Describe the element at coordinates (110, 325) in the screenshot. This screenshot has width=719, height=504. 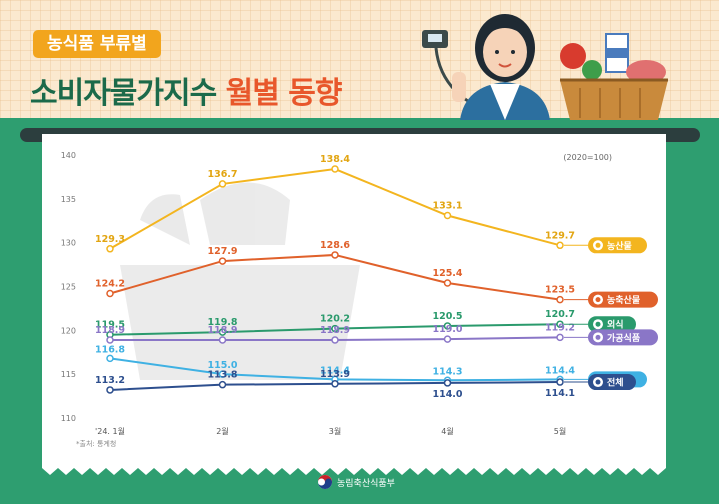
I see `data-label: 119.5` at that location.